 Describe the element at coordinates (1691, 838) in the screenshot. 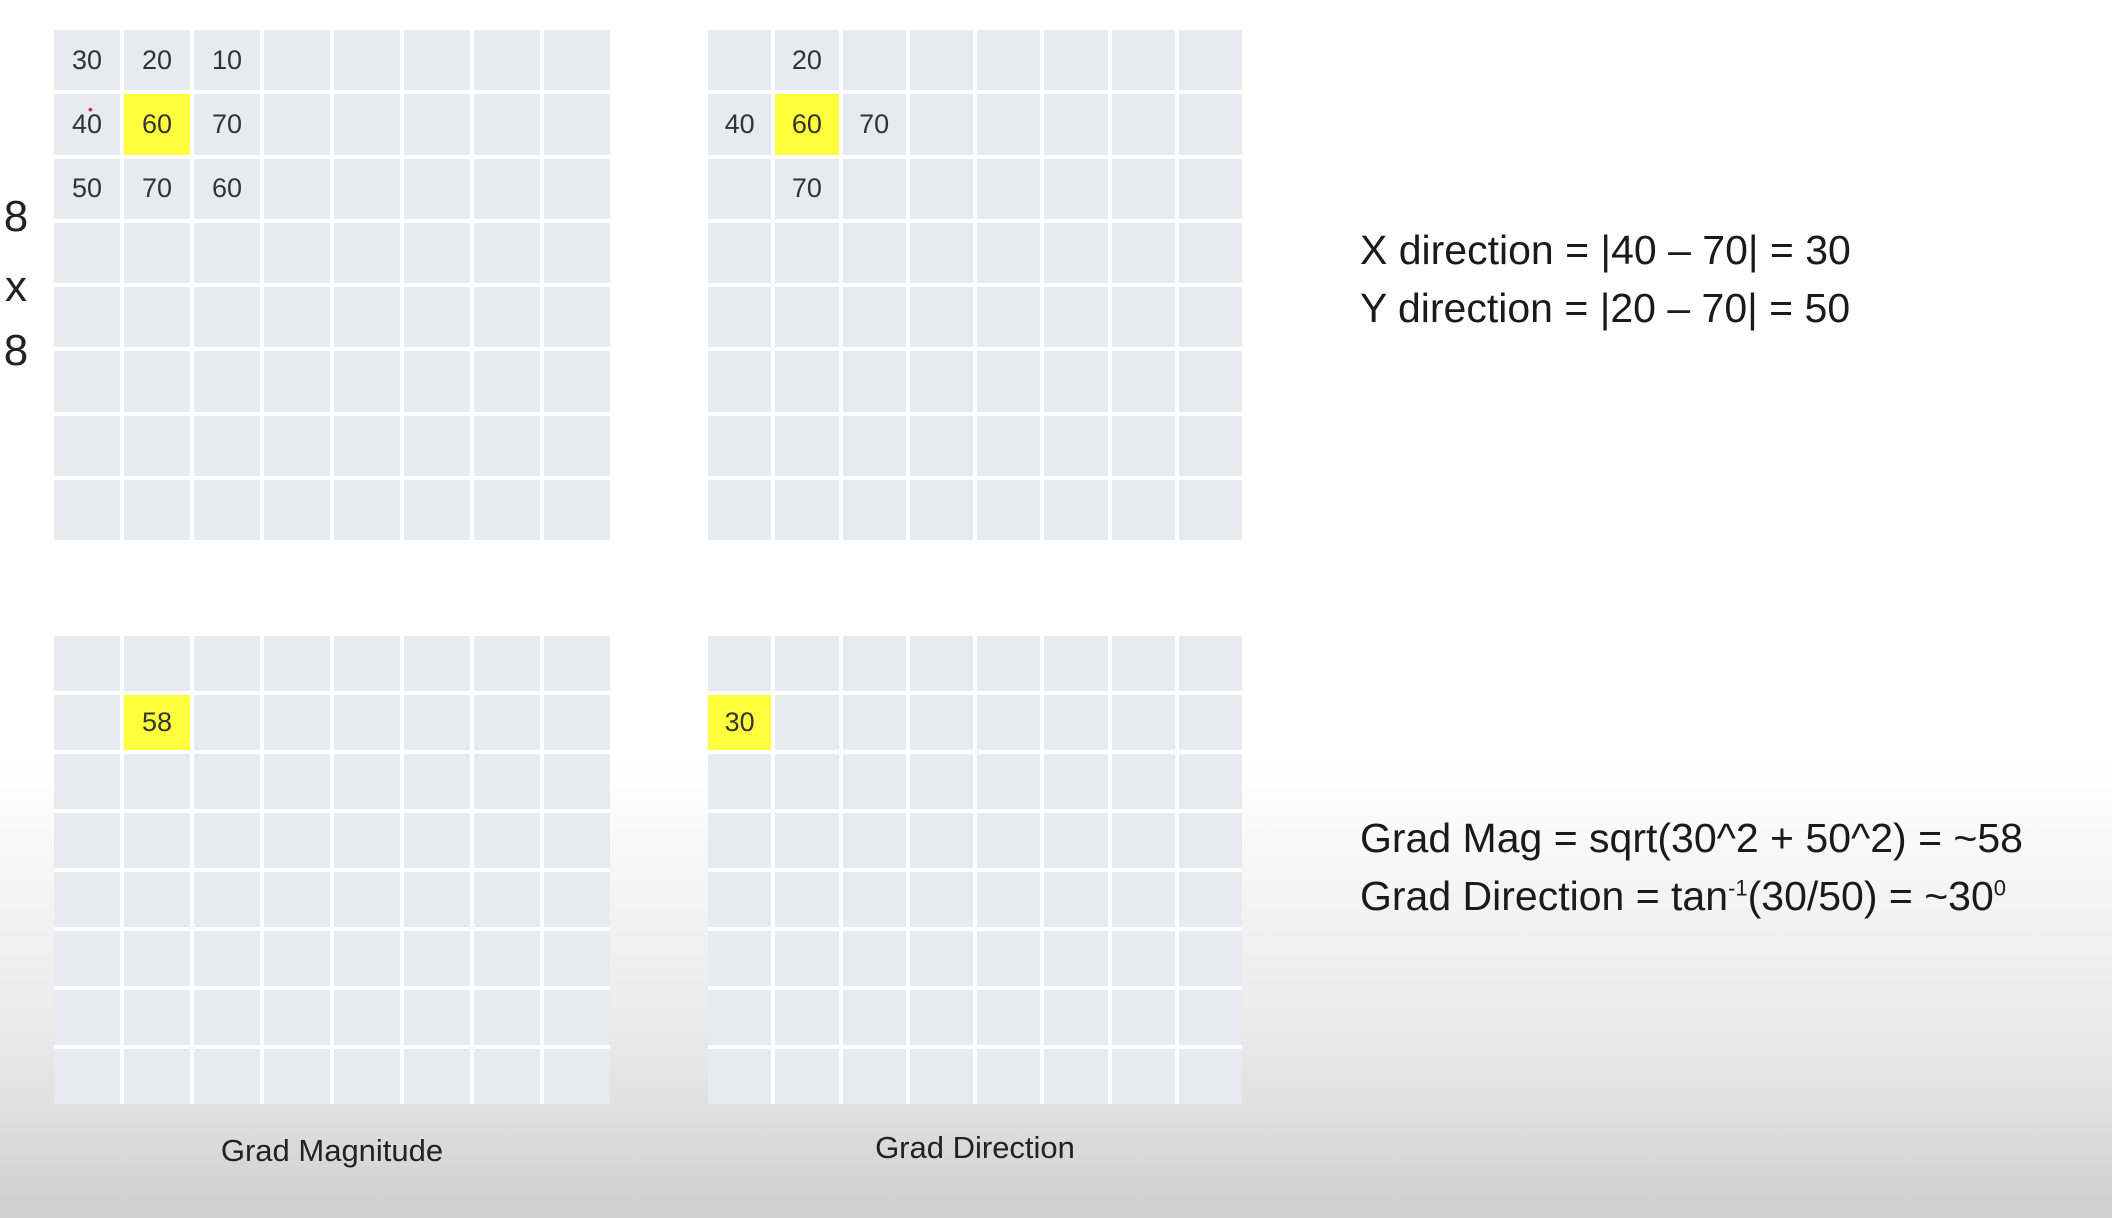

I see `grad-mag-equation: Grad Mag = sqrt(30^2 + 50^2) = ~58` at that location.